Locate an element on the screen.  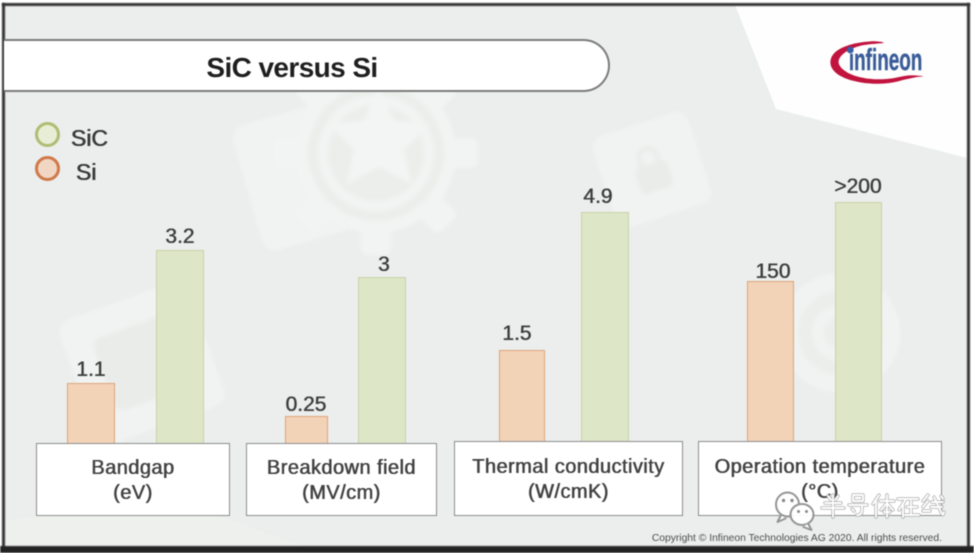
svg-text: ınfineon is located at coordinates (885, 61).